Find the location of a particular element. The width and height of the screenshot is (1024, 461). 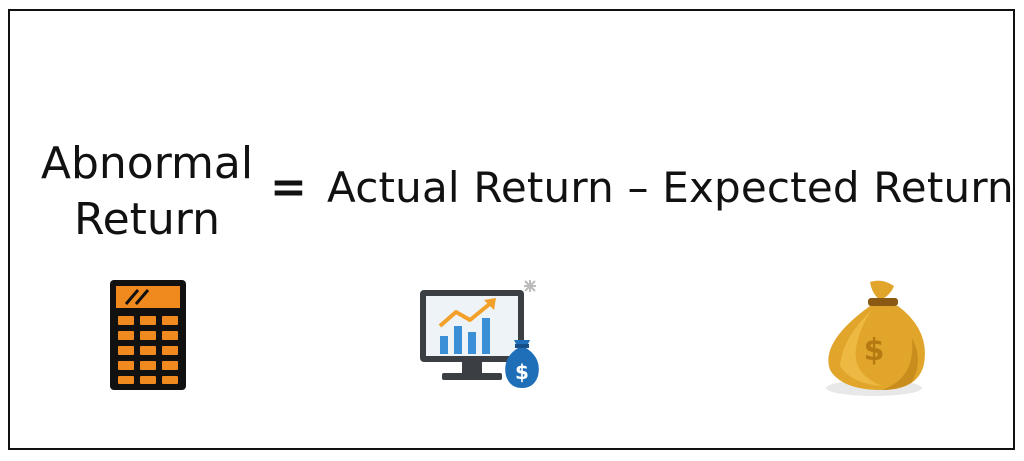

lhs-line-1: Abnormal is located at coordinates (147, 163).